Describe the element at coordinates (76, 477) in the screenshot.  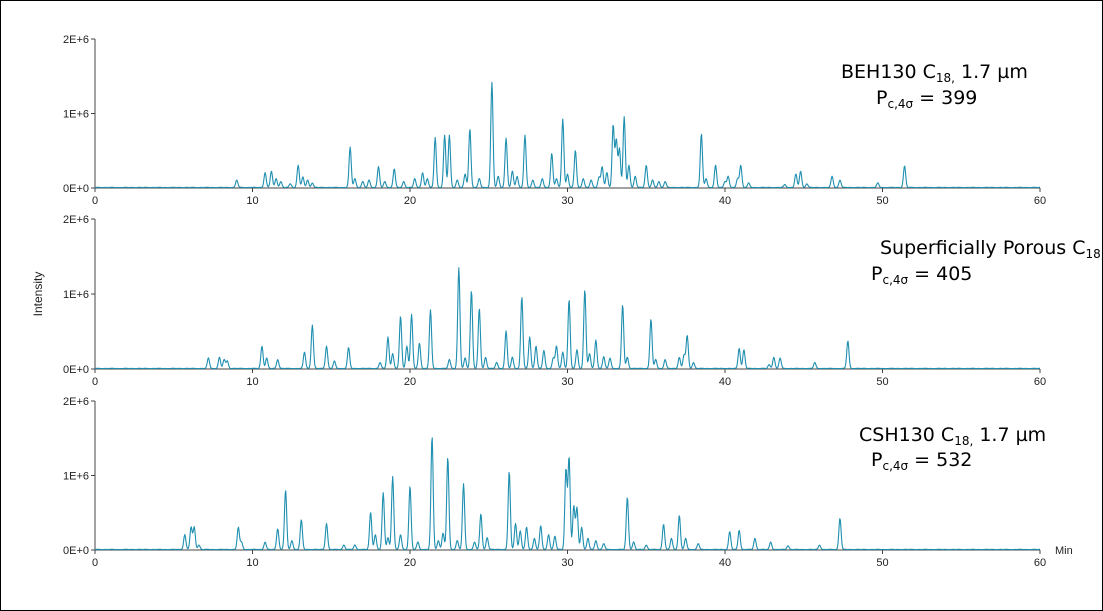
I see `y-tick-label: 1E+6` at that location.